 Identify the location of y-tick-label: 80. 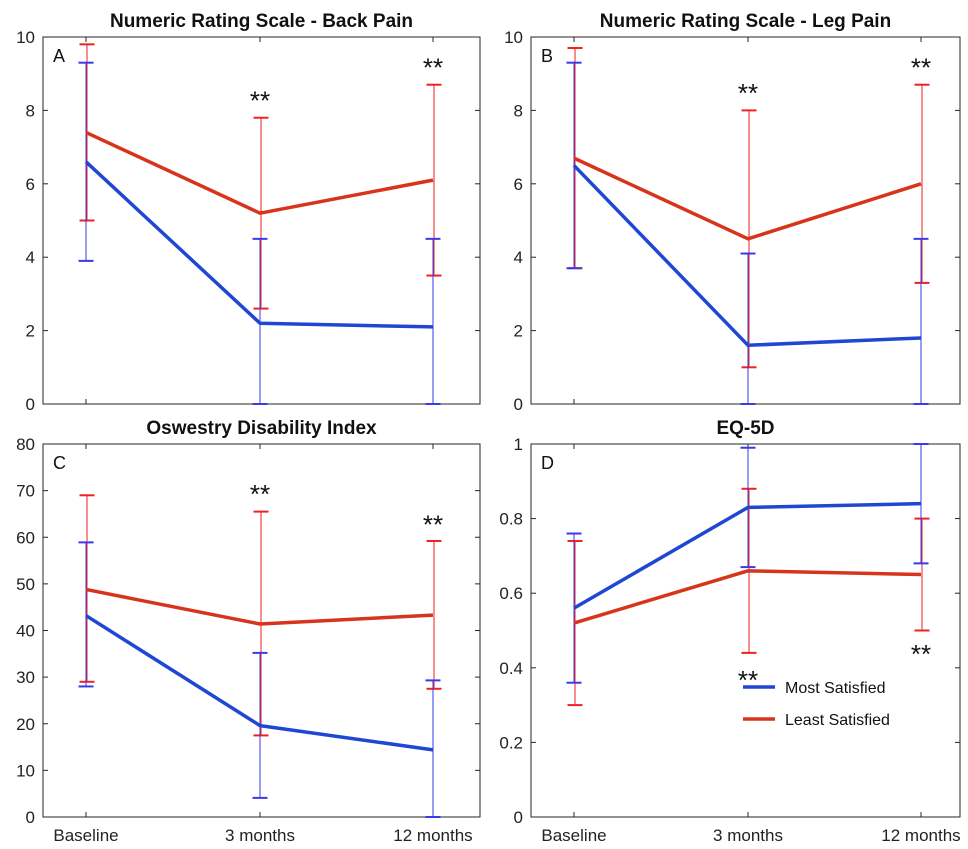
(25, 444).